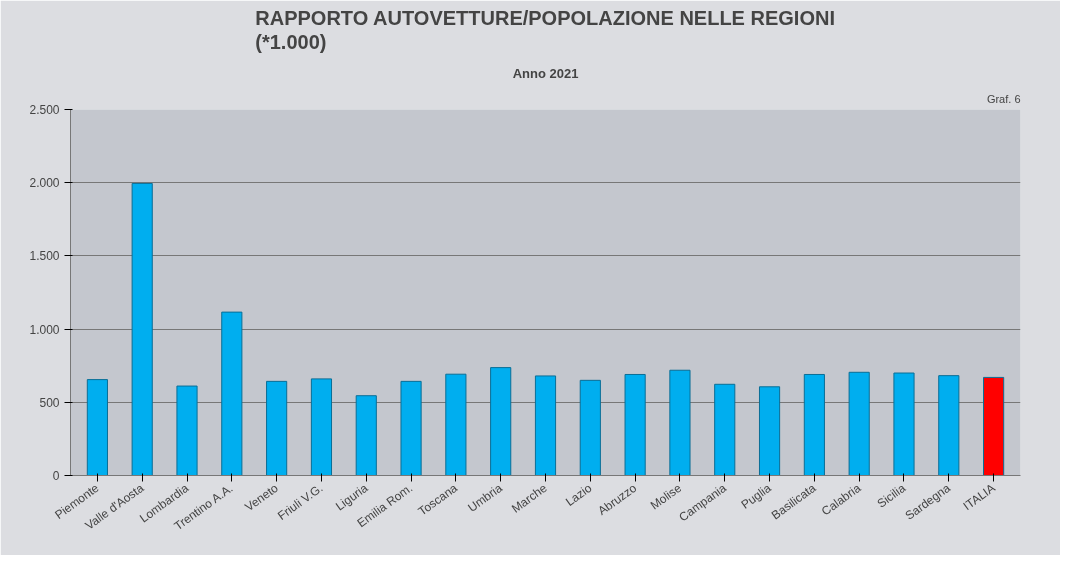  I want to click on chart-subtitle: Anno 2021, so click(545, 73).